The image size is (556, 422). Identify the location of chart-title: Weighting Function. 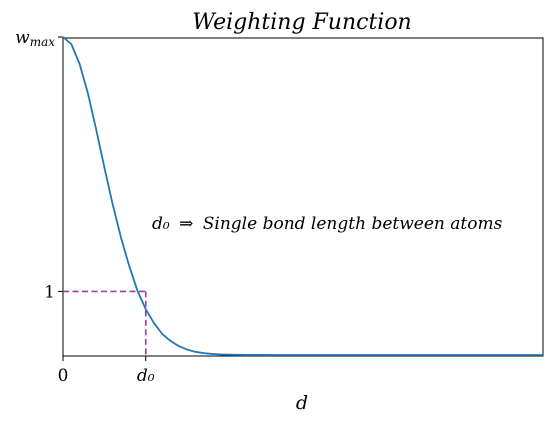
(301, 22).